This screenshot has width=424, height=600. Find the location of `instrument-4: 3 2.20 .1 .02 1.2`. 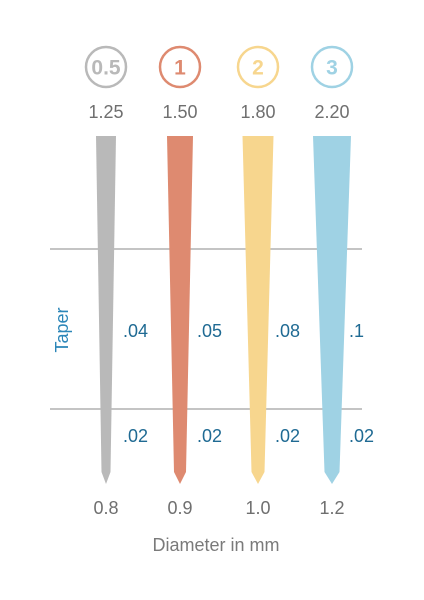

instrument-4: 3 2.20 .1 .02 1.2 is located at coordinates (342, 281).